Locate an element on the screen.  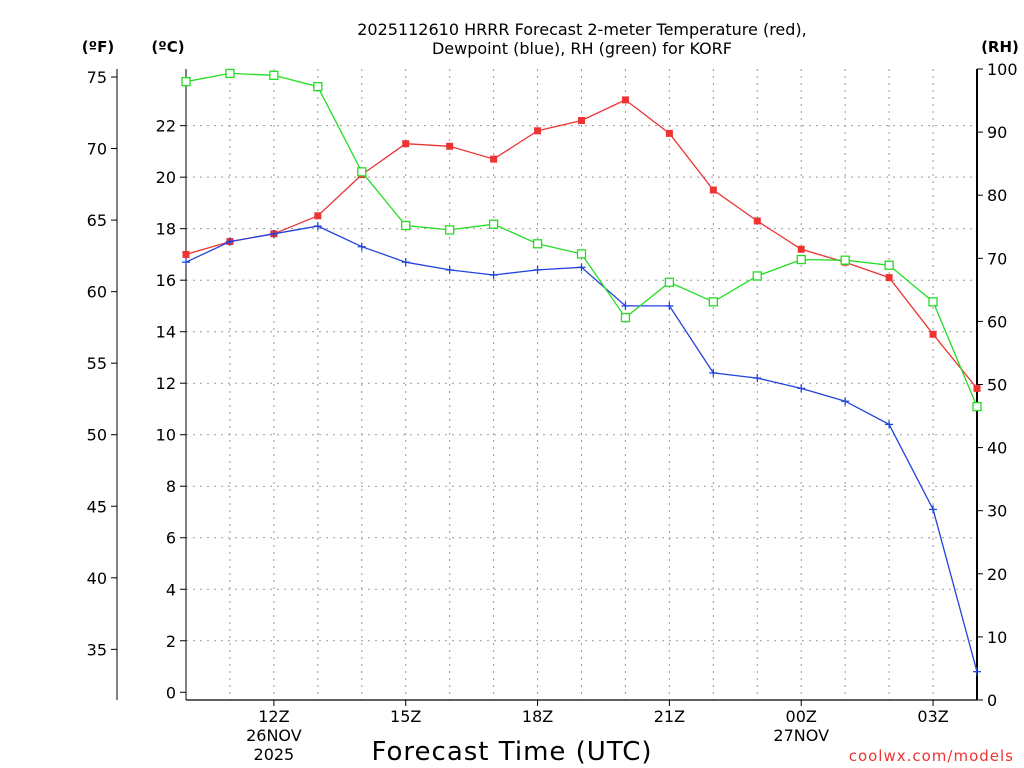
rh-tick-label: 40 is located at coordinates (997, 448).